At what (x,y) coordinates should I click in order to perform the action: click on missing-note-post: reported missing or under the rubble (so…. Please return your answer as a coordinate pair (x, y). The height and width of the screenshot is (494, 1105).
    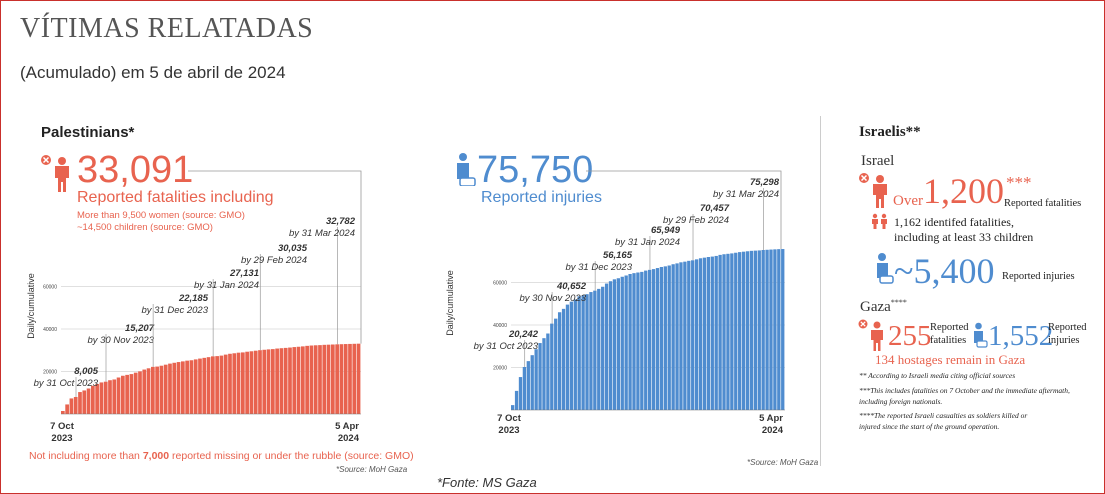
    Looking at the image, I should click on (291, 456).